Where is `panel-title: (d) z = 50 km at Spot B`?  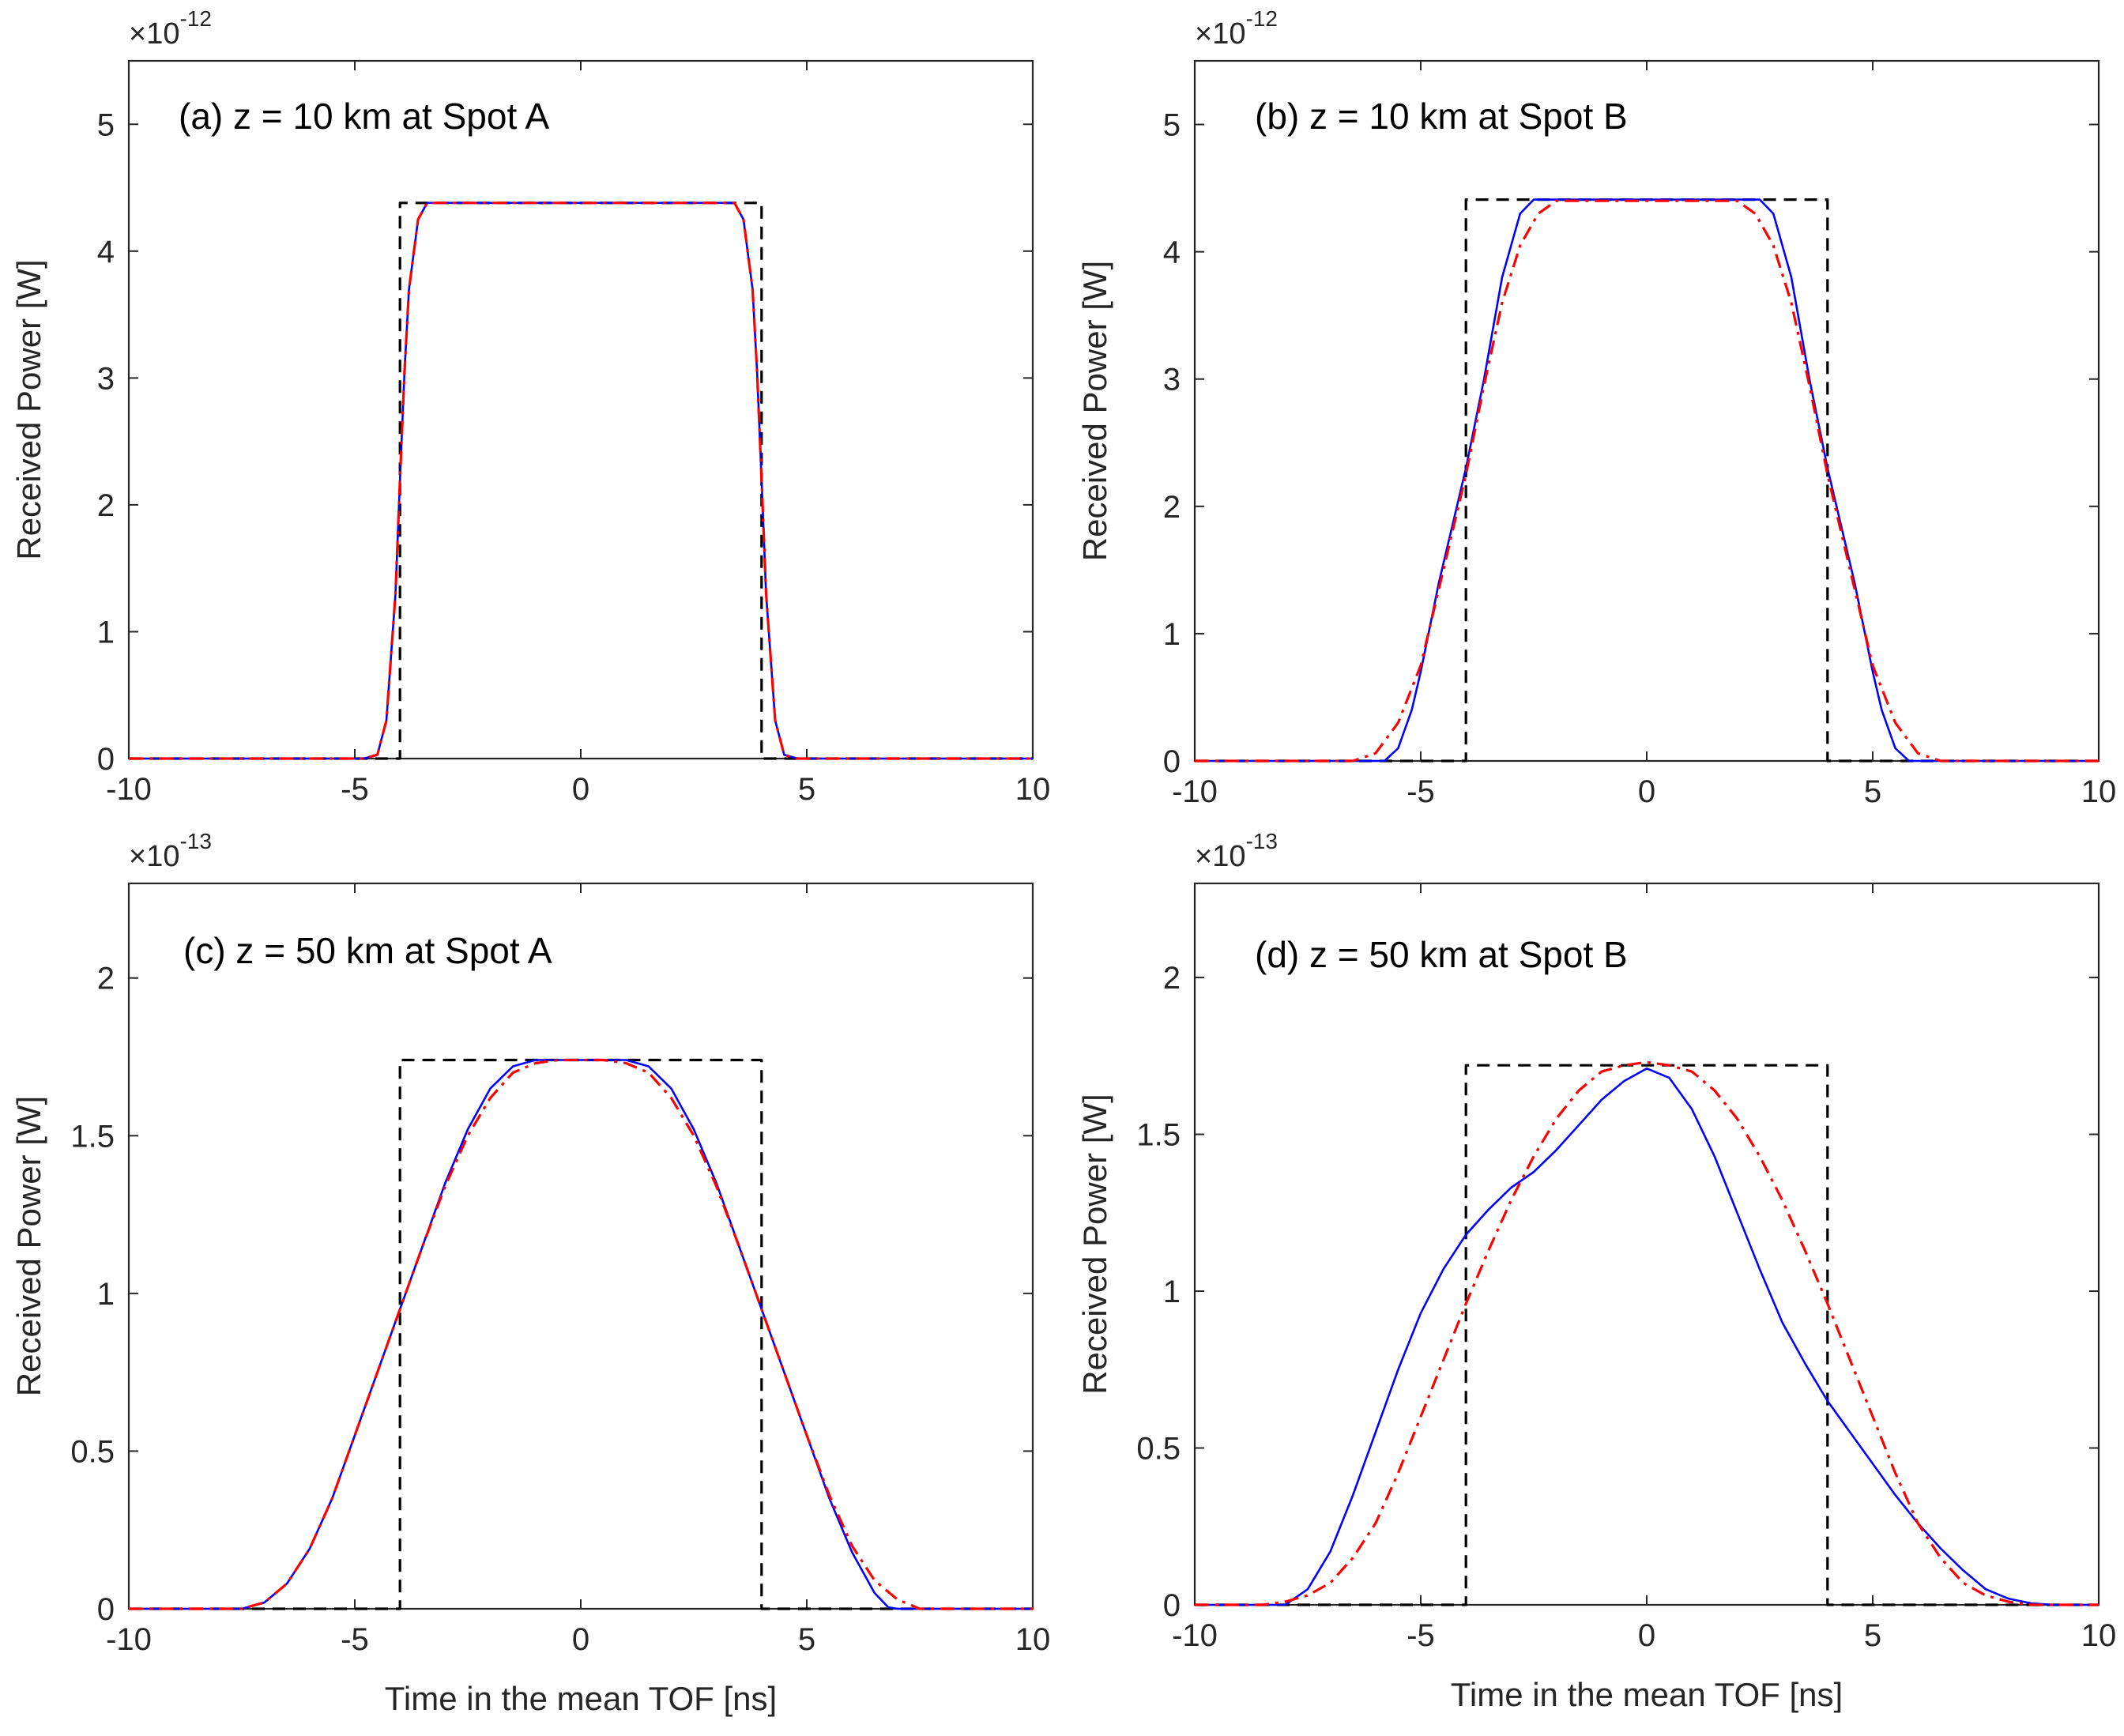 panel-title: (d) z = 50 km at Spot B is located at coordinates (1441, 954).